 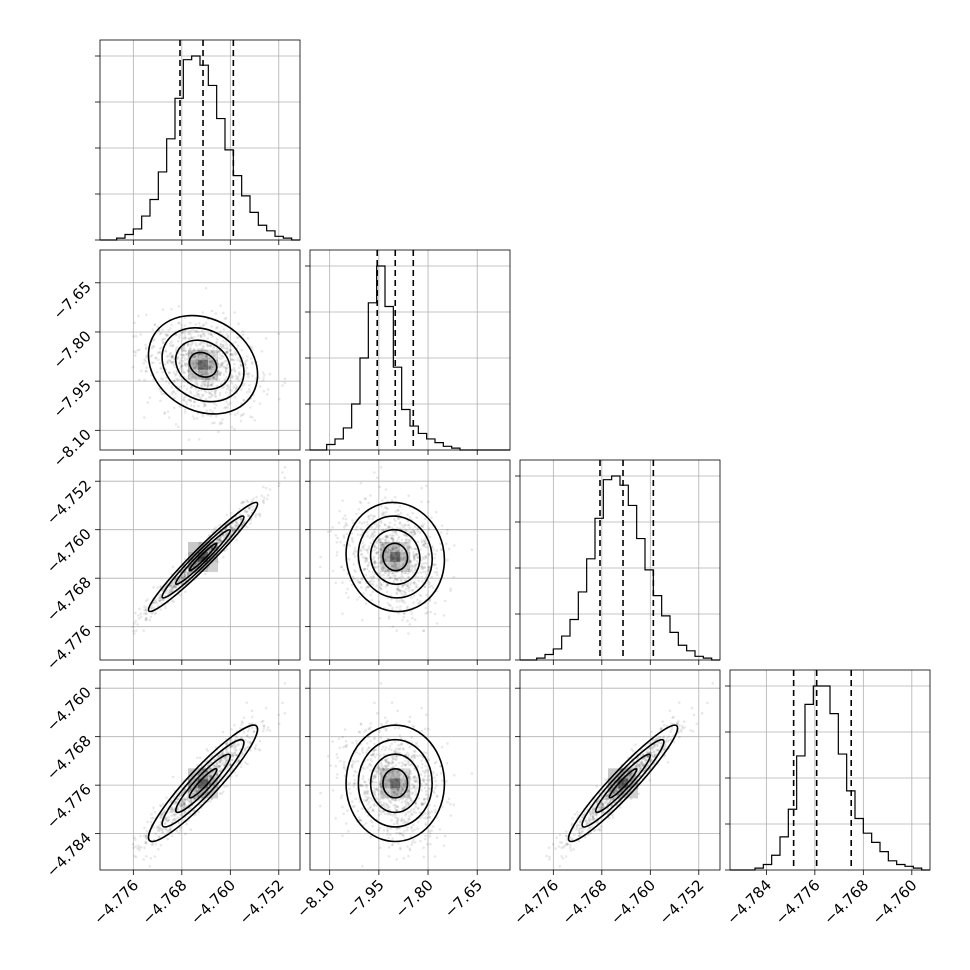 I want to click on y-tick-label: −4.760, so click(x=69, y=709).